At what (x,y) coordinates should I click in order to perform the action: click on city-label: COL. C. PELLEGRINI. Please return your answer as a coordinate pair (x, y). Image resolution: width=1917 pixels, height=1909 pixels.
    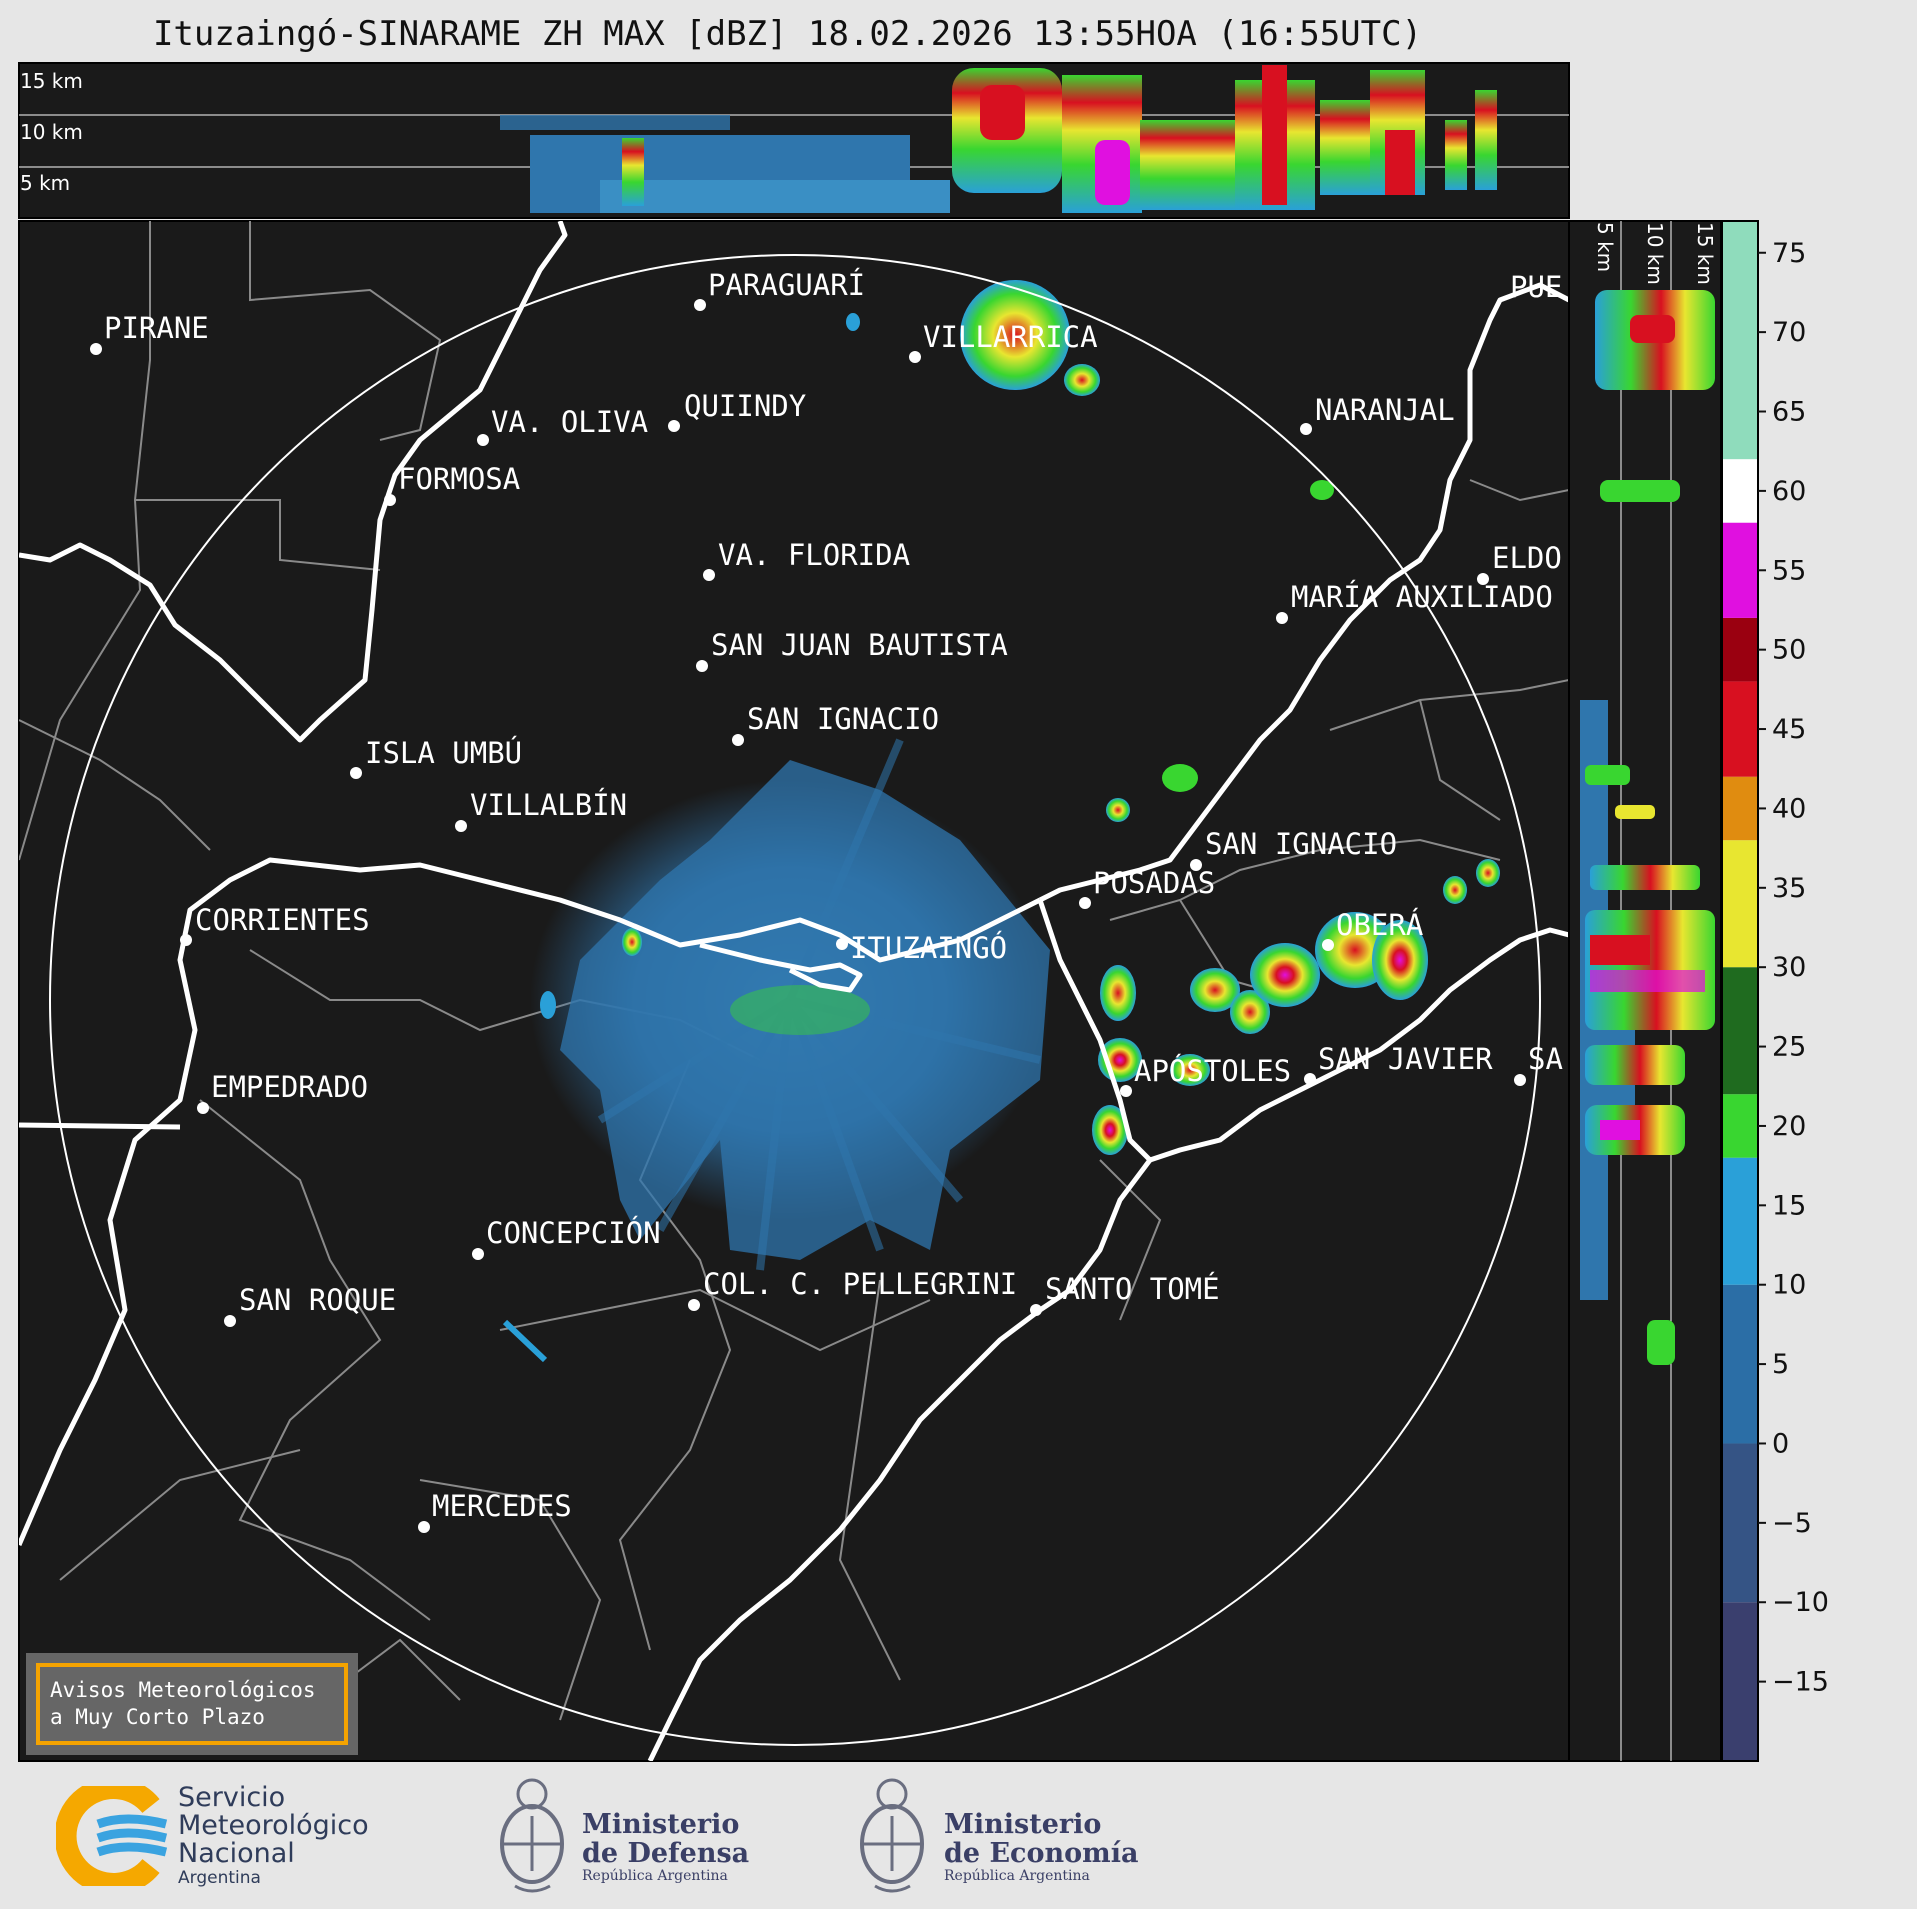
    Looking at the image, I should click on (860, 1284).